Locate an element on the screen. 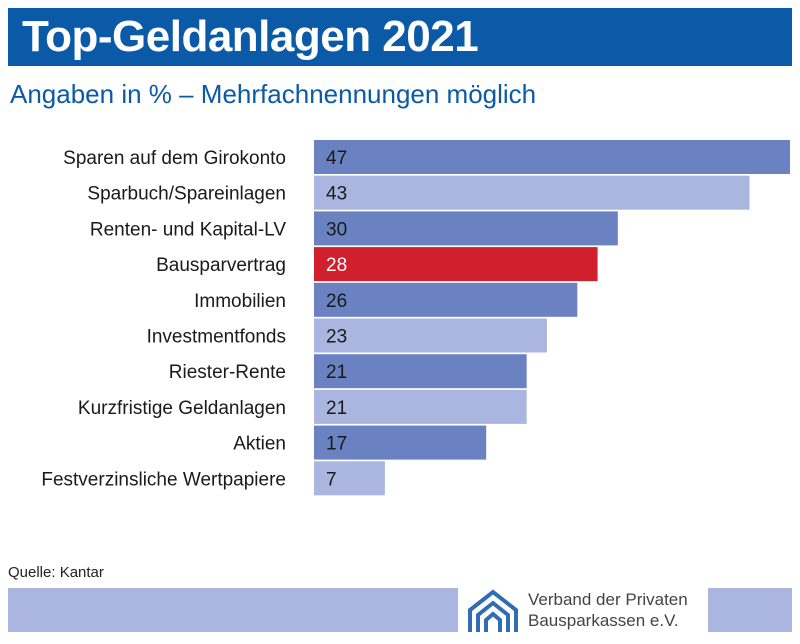  logo-text-line1: Verband der Privaten is located at coordinates (608, 599).